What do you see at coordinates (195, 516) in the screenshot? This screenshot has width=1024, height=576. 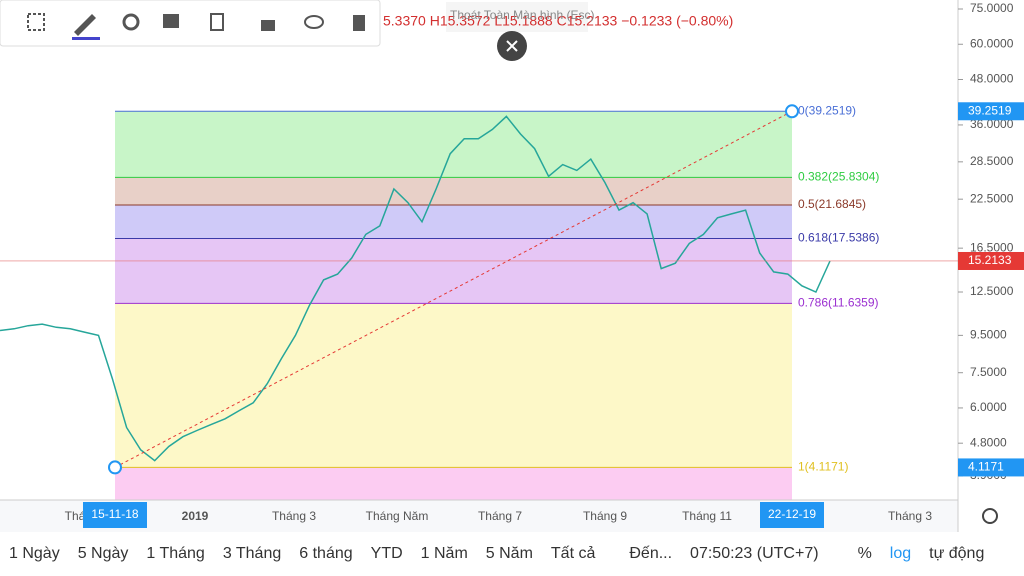 I see `x-tick-label: 2019` at bounding box center [195, 516].